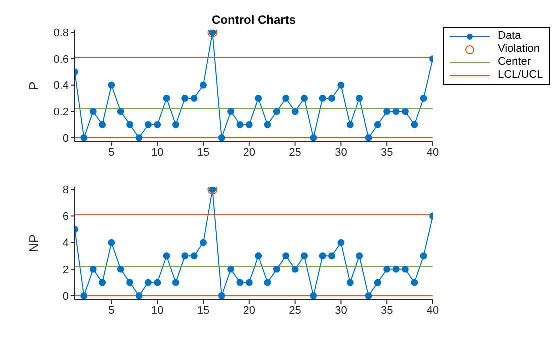  Describe the element at coordinates (515, 62) in the screenshot. I see `legend-label: Center` at that location.